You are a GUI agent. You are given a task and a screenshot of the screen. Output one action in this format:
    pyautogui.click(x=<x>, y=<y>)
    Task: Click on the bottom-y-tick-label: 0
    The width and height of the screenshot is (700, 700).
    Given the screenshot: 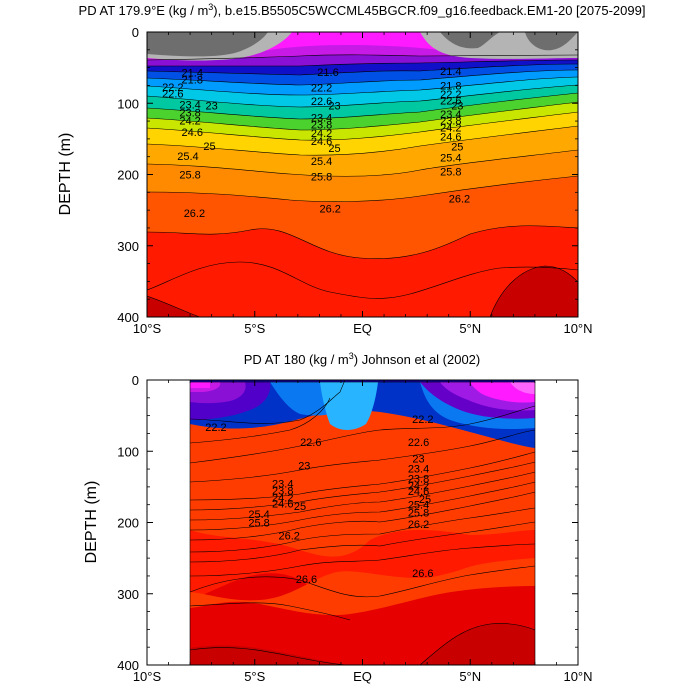 What is the action you would take?
    pyautogui.click(x=135, y=380)
    